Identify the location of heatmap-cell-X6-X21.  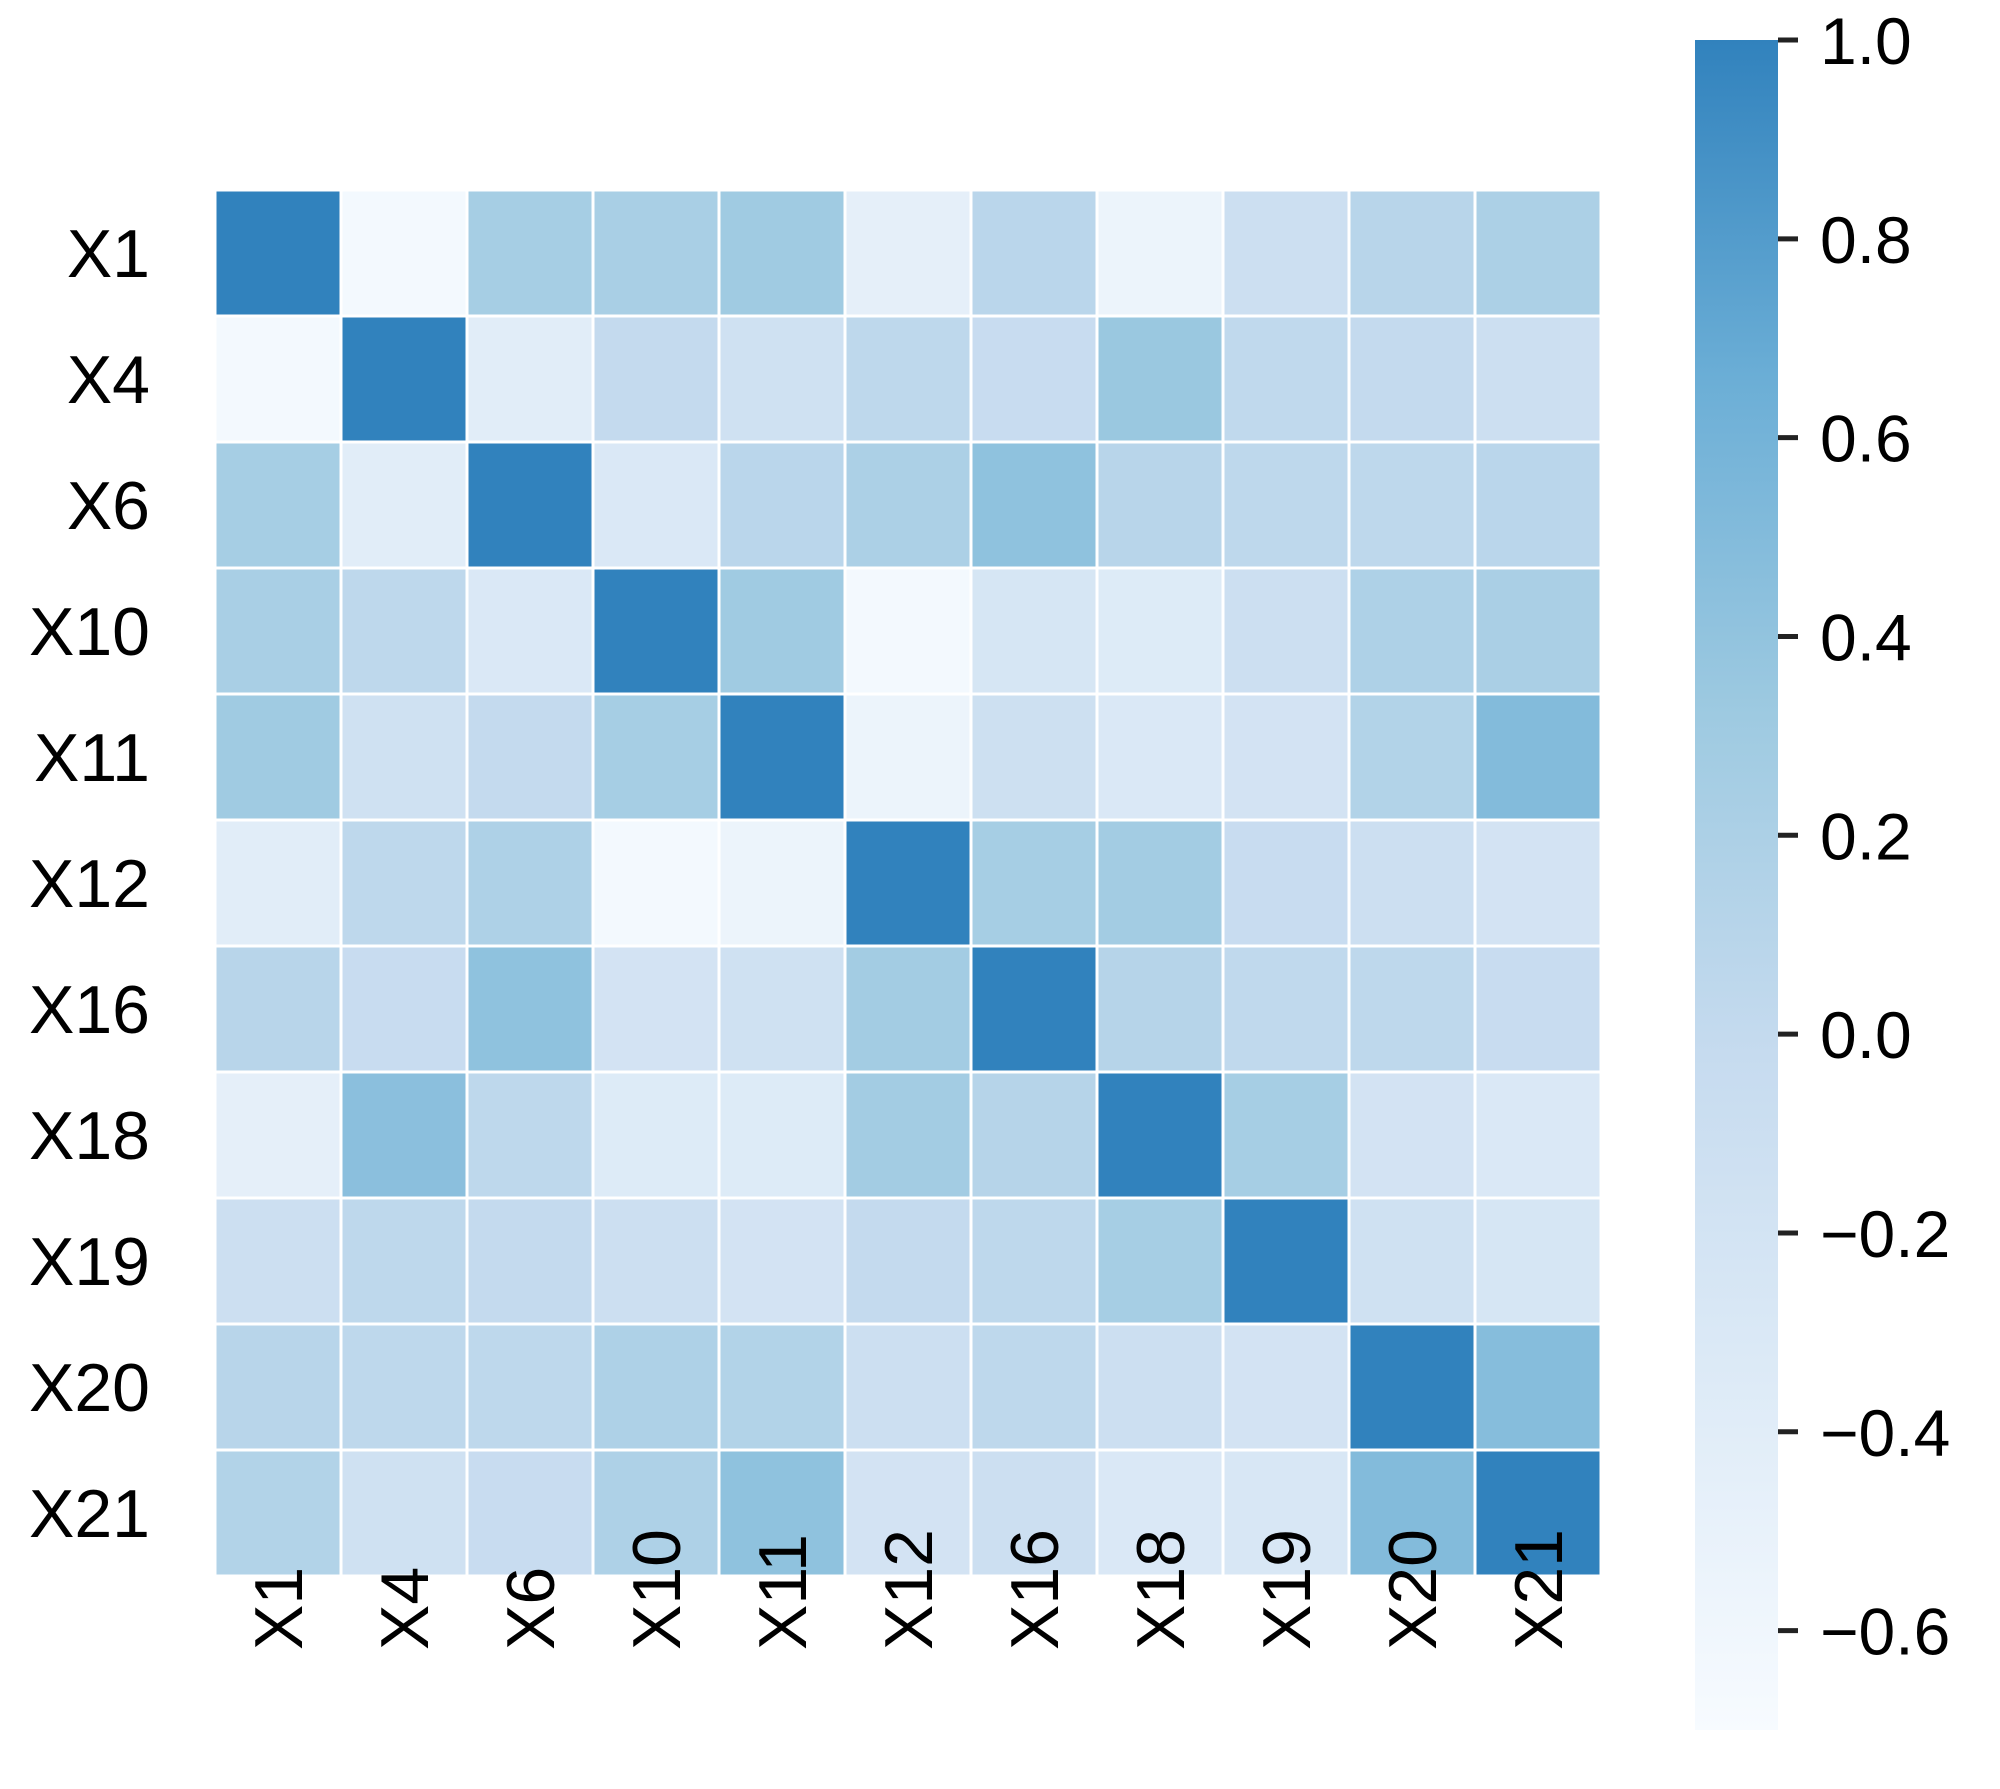
(1538, 505).